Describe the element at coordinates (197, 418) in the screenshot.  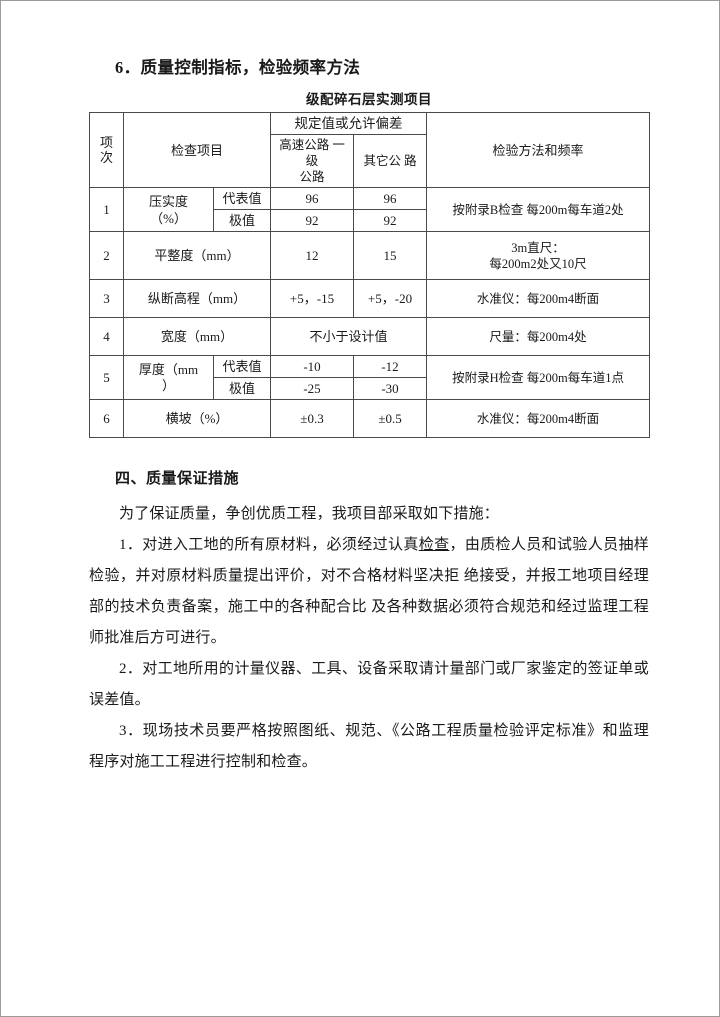
I see `row-item-6: 横坡（%）` at that location.